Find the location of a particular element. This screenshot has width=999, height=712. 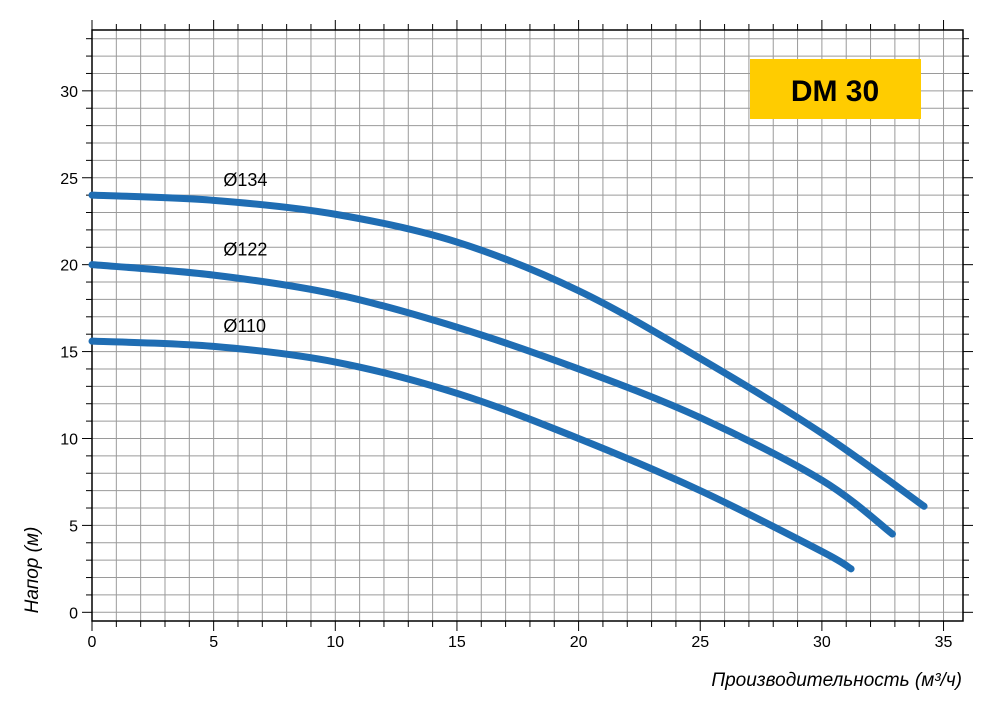

x-tick-label: 30 is located at coordinates (822, 642).